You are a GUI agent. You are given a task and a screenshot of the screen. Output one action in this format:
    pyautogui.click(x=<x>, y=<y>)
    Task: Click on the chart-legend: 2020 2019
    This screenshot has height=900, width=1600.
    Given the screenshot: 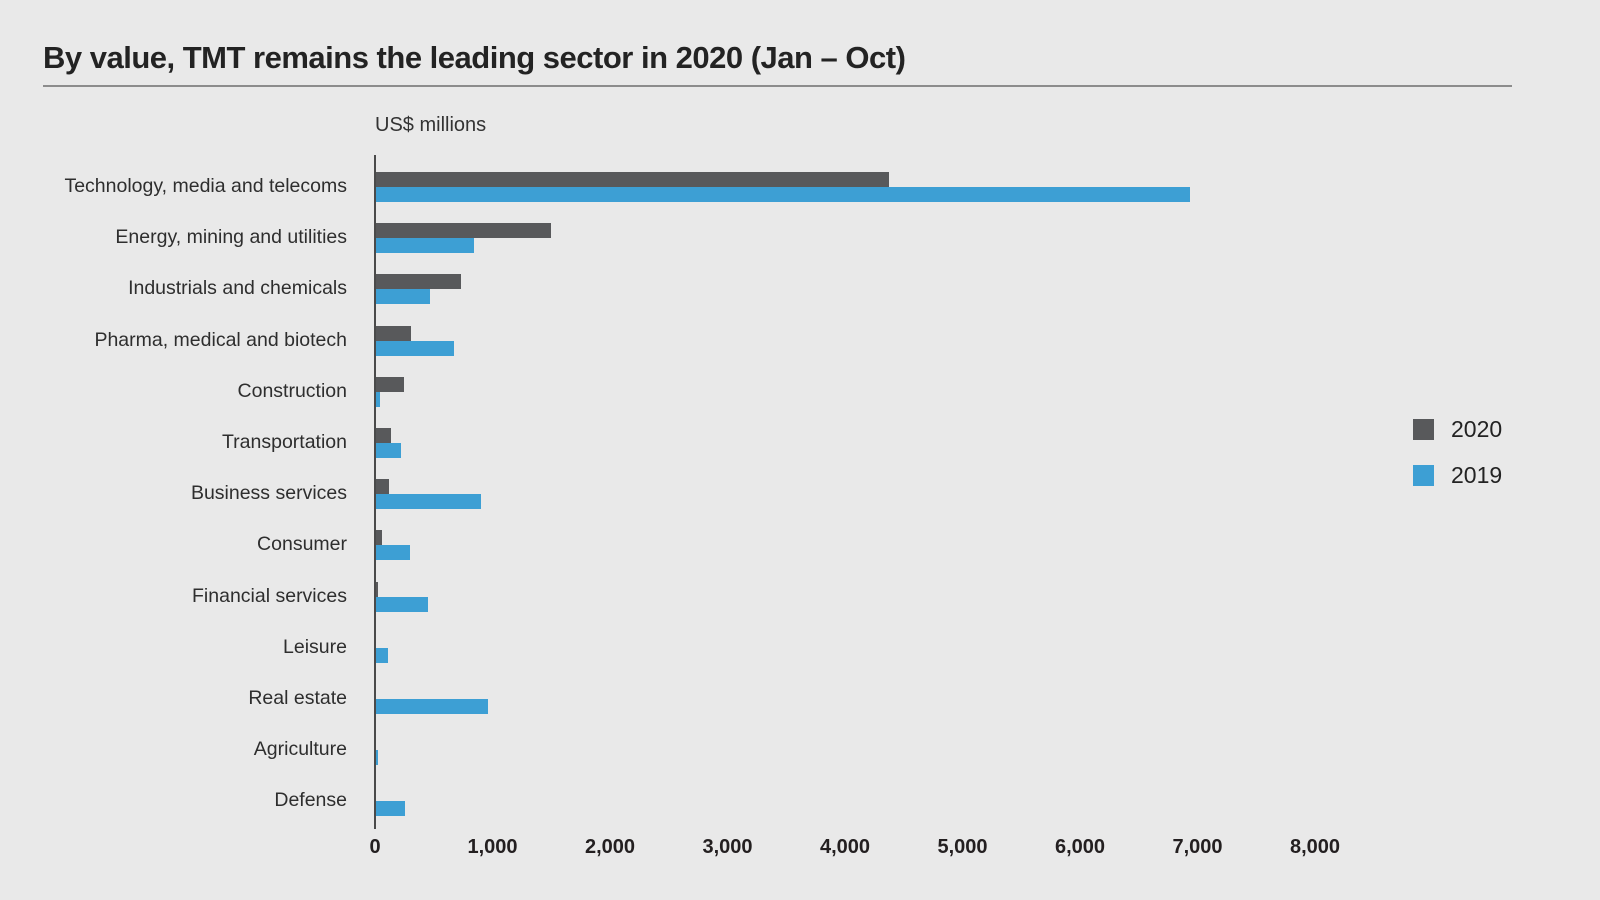 What is the action you would take?
    pyautogui.click(x=1458, y=462)
    